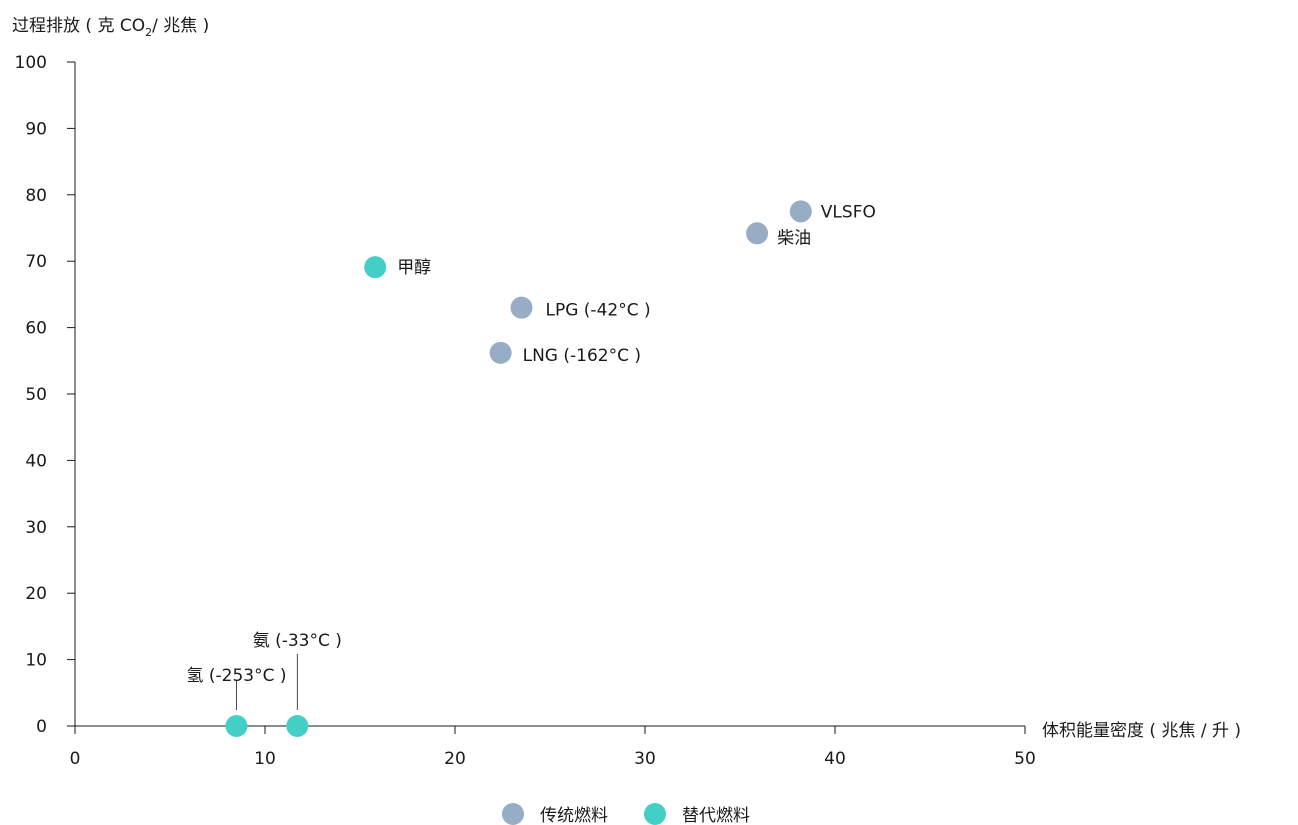 The height and width of the screenshot is (825, 1298). Describe the element at coordinates (36, 661) in the screenshot. I see `y-tick-label: 10` at that location.